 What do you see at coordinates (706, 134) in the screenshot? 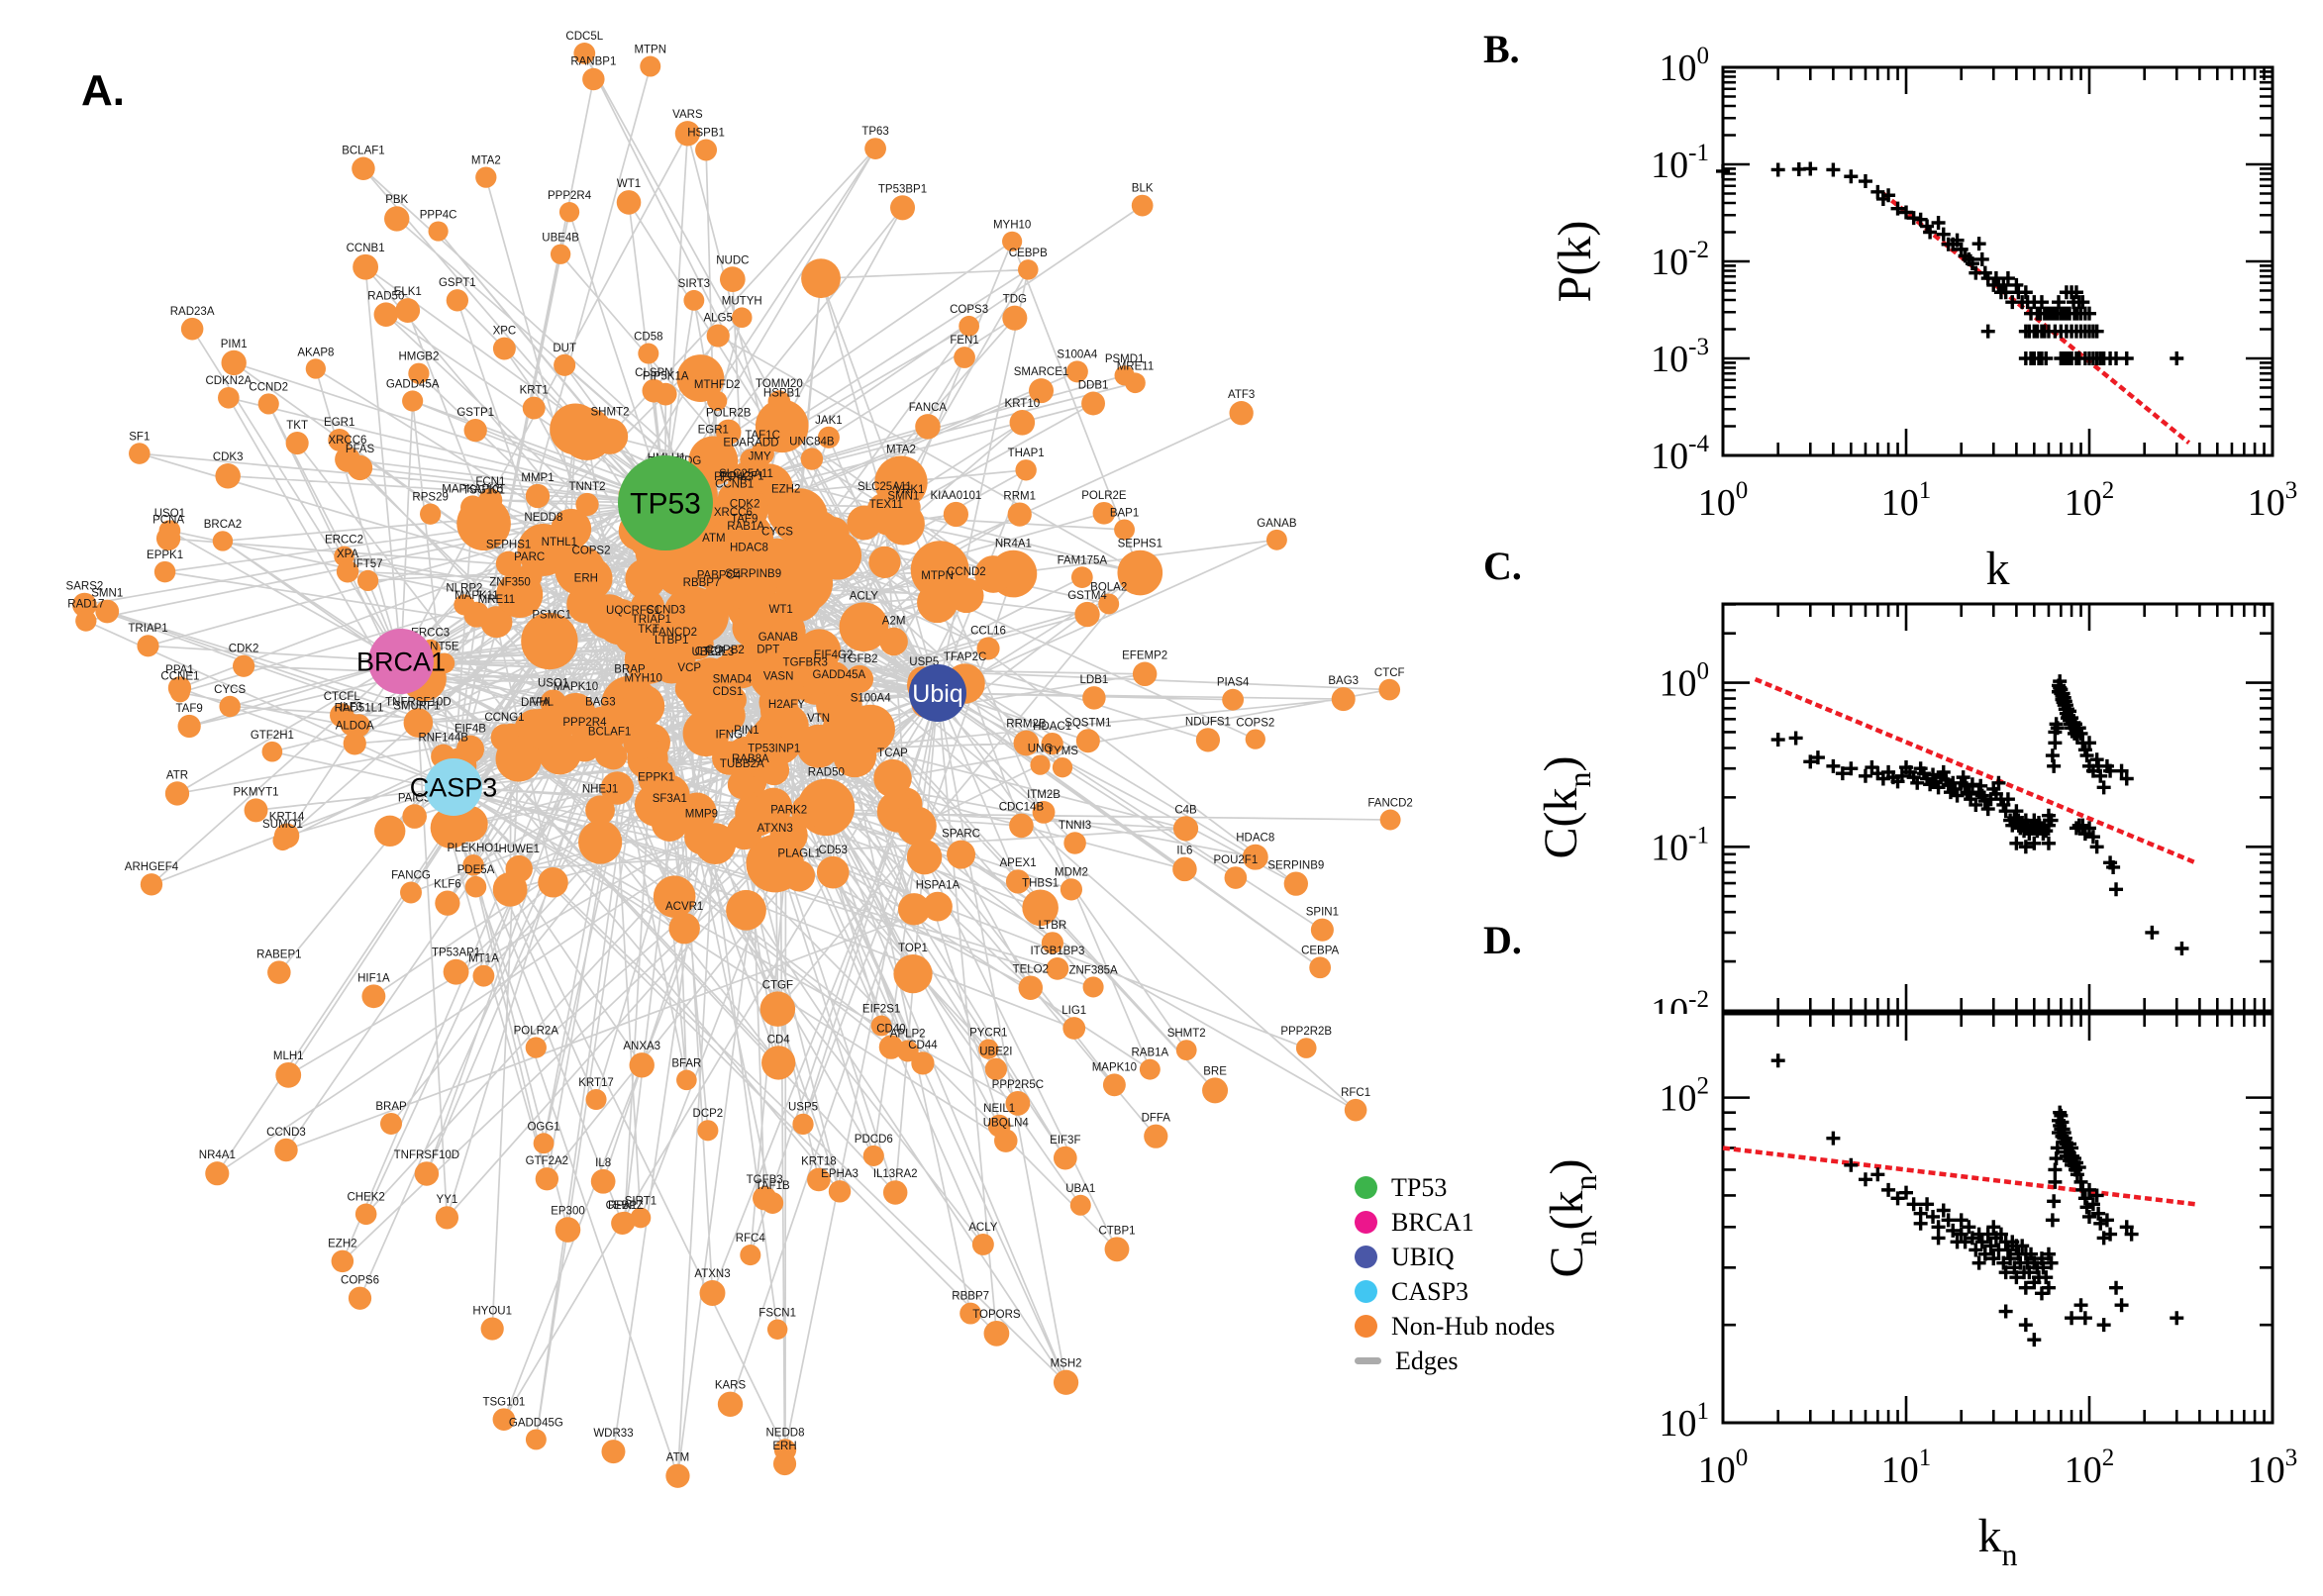
I see `network-node-label: HSPB1` at bounding box center [706, 134].